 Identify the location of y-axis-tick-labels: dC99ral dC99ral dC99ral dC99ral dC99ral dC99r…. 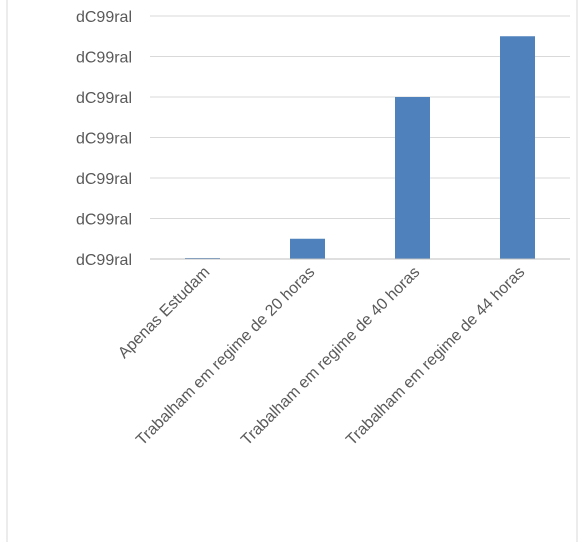
(104, 139).